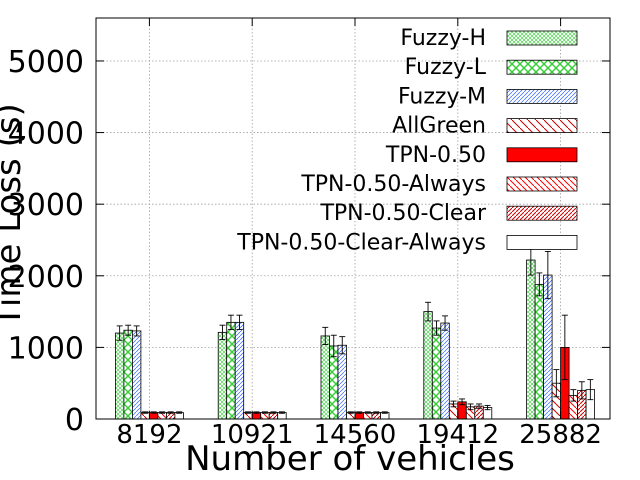 This screenshot has width=640, height=480. I want to click on legend-label: TPN-0.50, so click(435, 155).